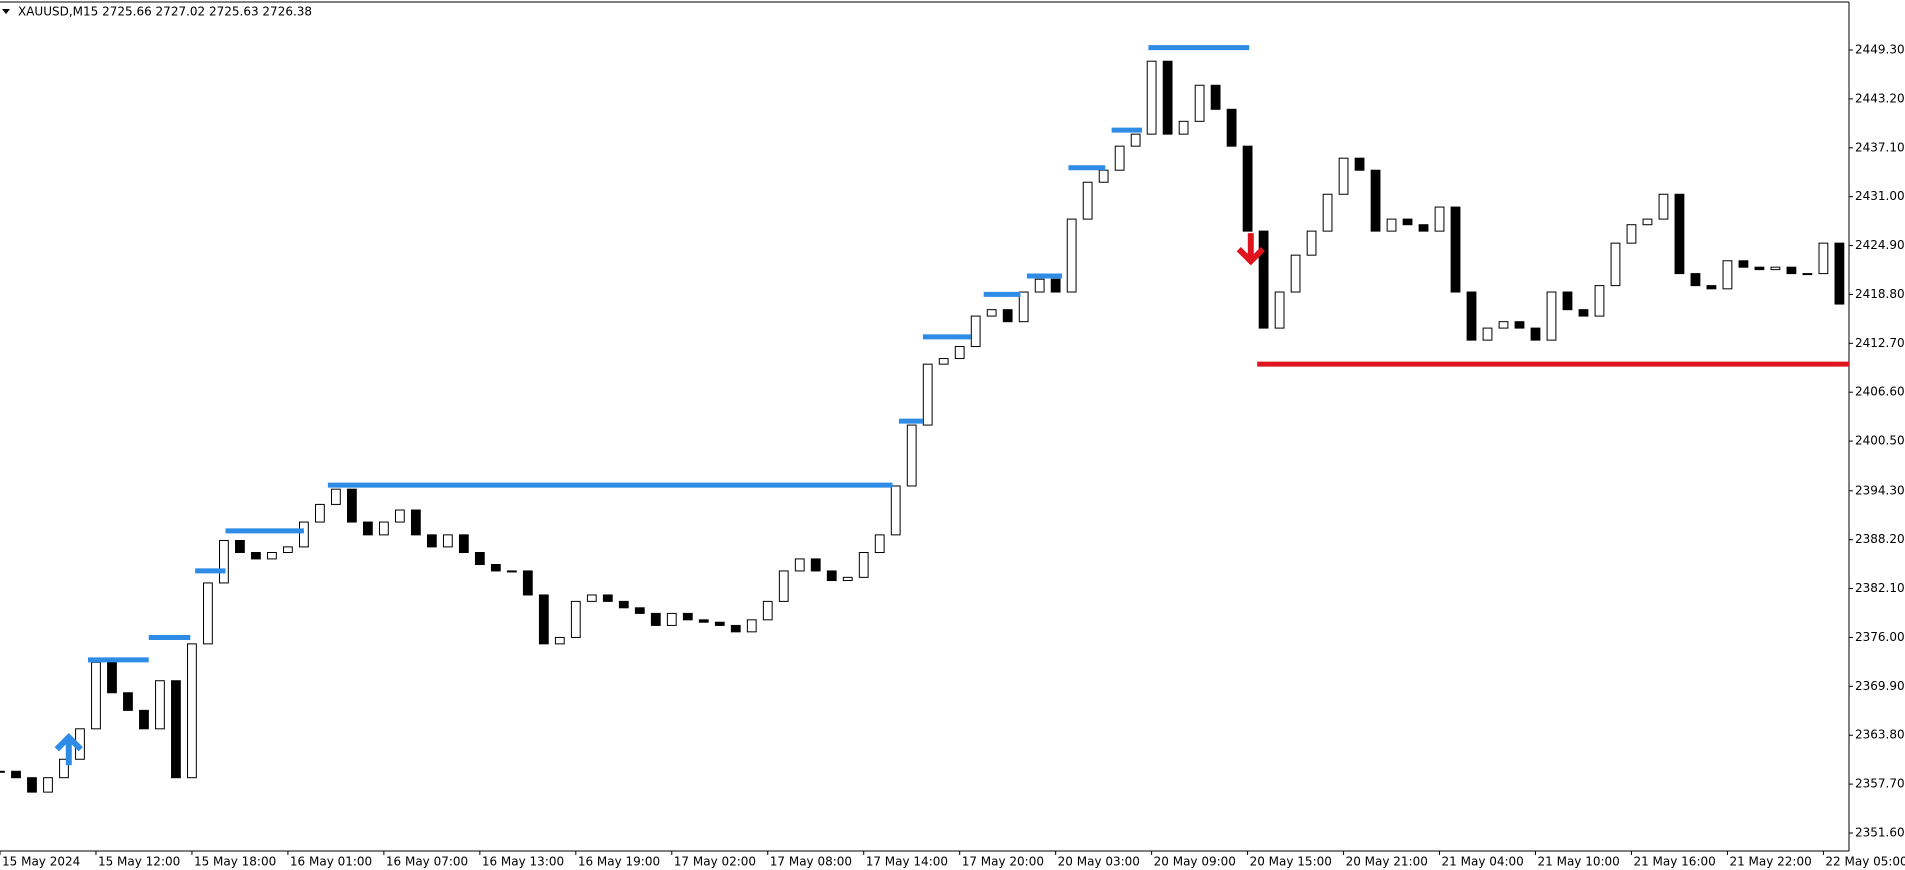  What do you see at coordinates (1880, 490) in the screenshot?
I see `y-tick-label: 2394.30` at bounding box center [1880, 490].